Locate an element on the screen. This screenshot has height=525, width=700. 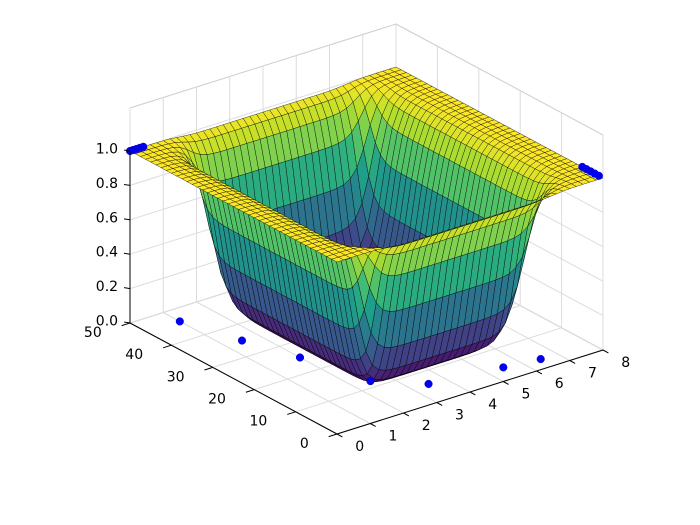
grid-line-y-floor is located at coordinates (428, 370).